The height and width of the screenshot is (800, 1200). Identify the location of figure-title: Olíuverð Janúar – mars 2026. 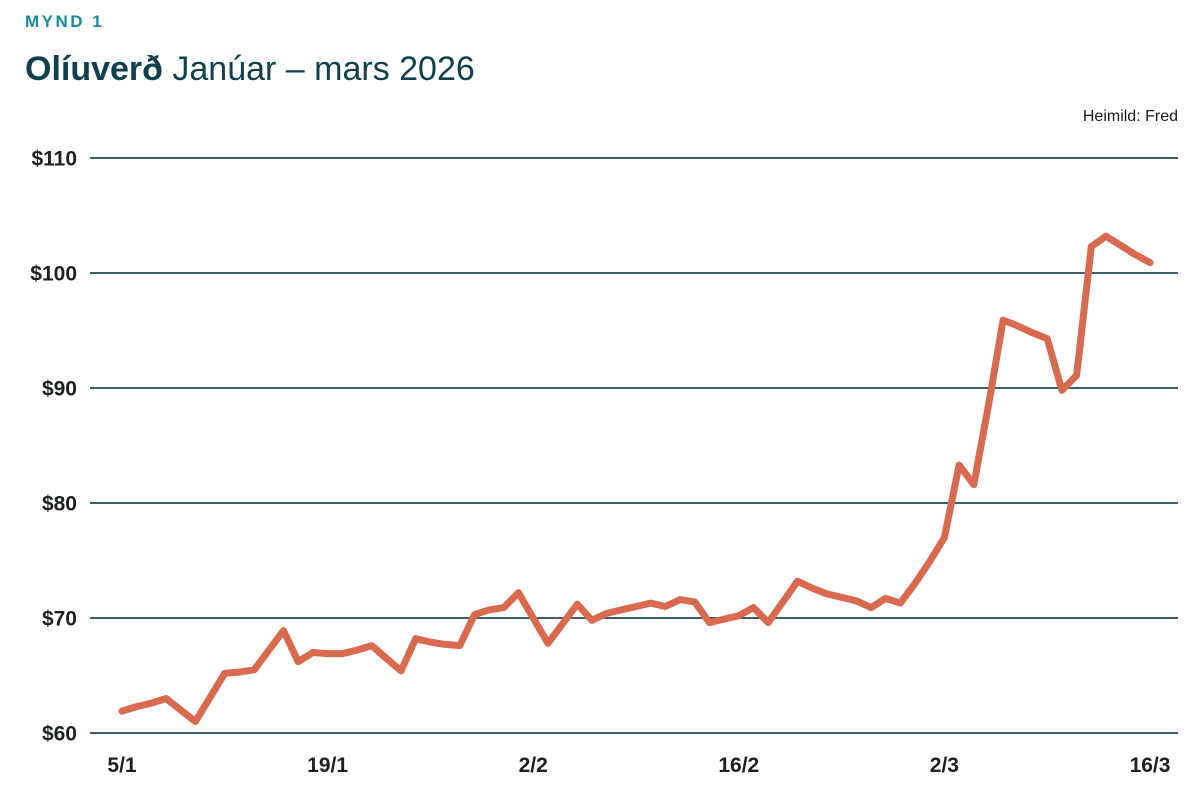
(250, 69).